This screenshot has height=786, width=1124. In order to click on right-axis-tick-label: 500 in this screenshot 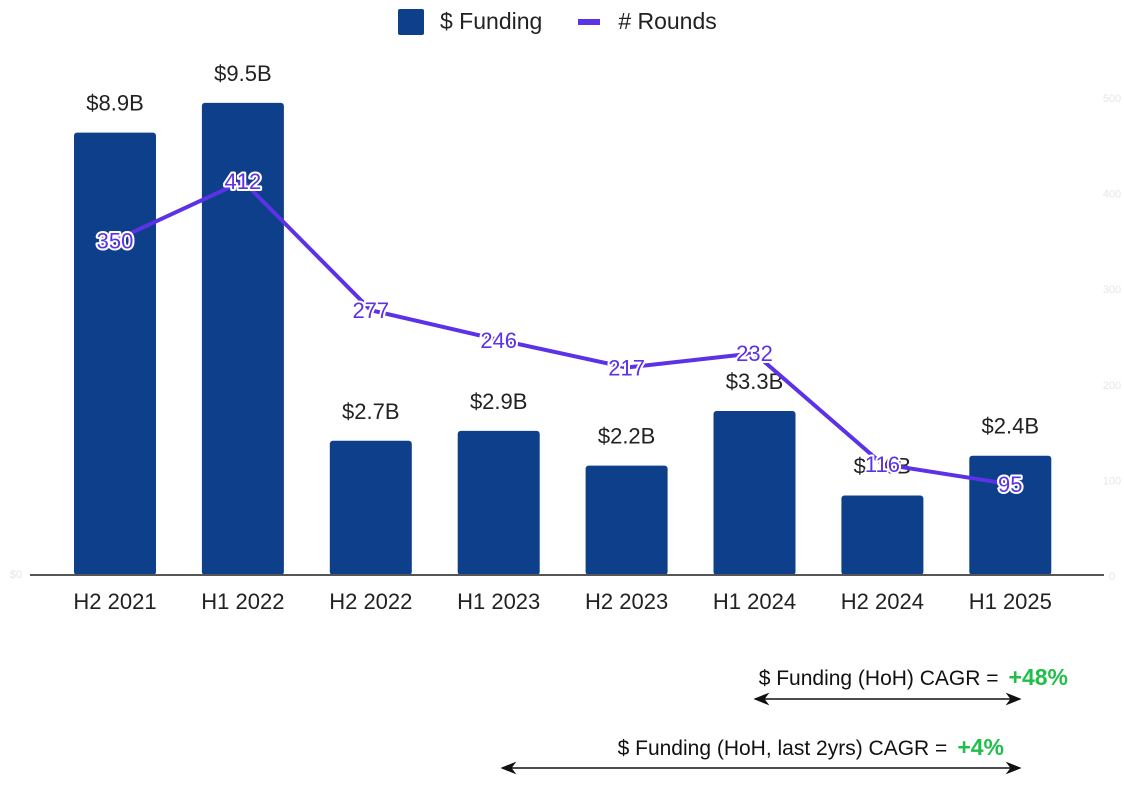, I will do `click(1112, 99)`.